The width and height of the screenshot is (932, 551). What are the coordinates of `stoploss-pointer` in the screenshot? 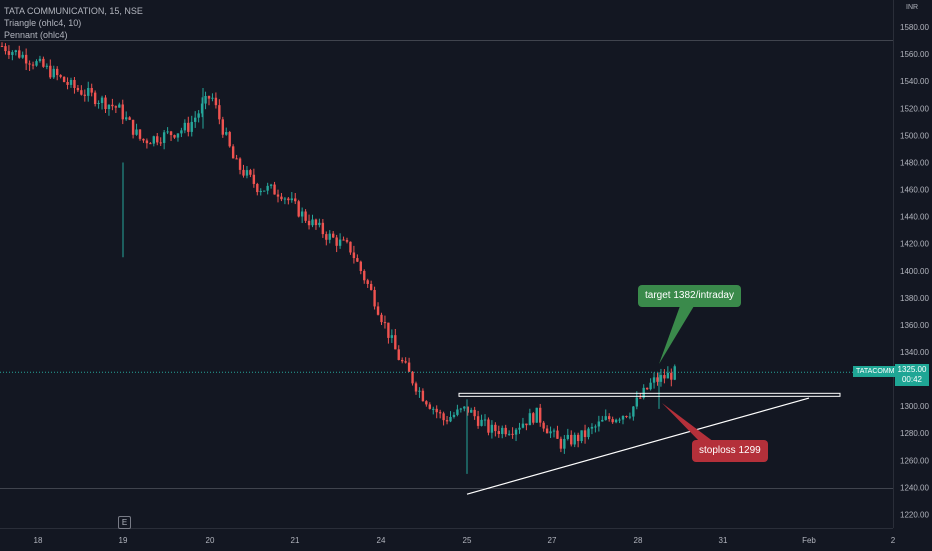 It's located at (688, 422).